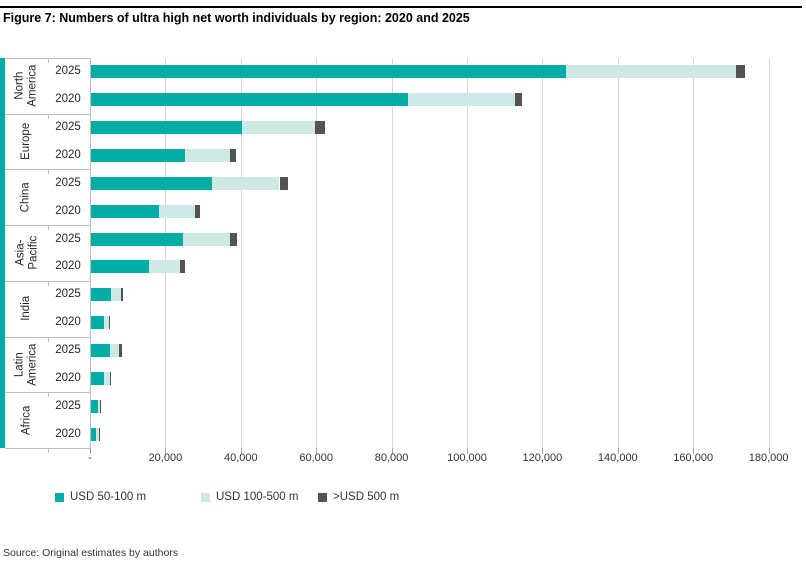  What do you see at coordinates (257, 497) in the screenshot?
I see `legend-label: USD 100-500 m` at bounding box center [257, 497].